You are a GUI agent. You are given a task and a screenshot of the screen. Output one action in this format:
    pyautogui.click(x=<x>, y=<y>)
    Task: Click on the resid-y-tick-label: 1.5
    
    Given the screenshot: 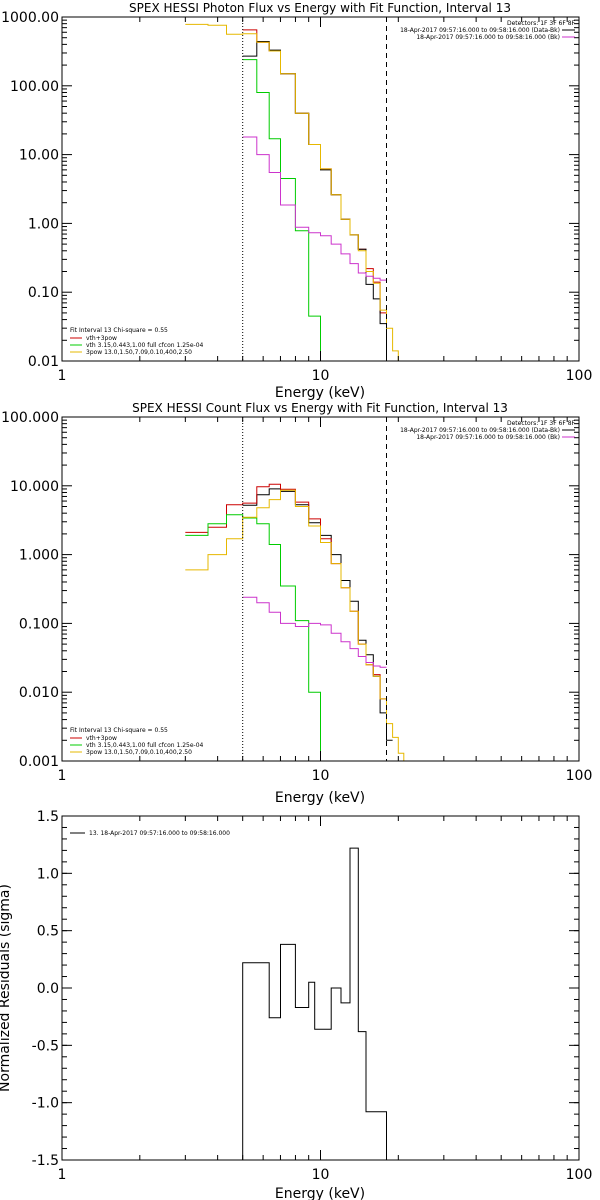 What is the action you would take?
    pyautogui.click(x=48, y=817)
    